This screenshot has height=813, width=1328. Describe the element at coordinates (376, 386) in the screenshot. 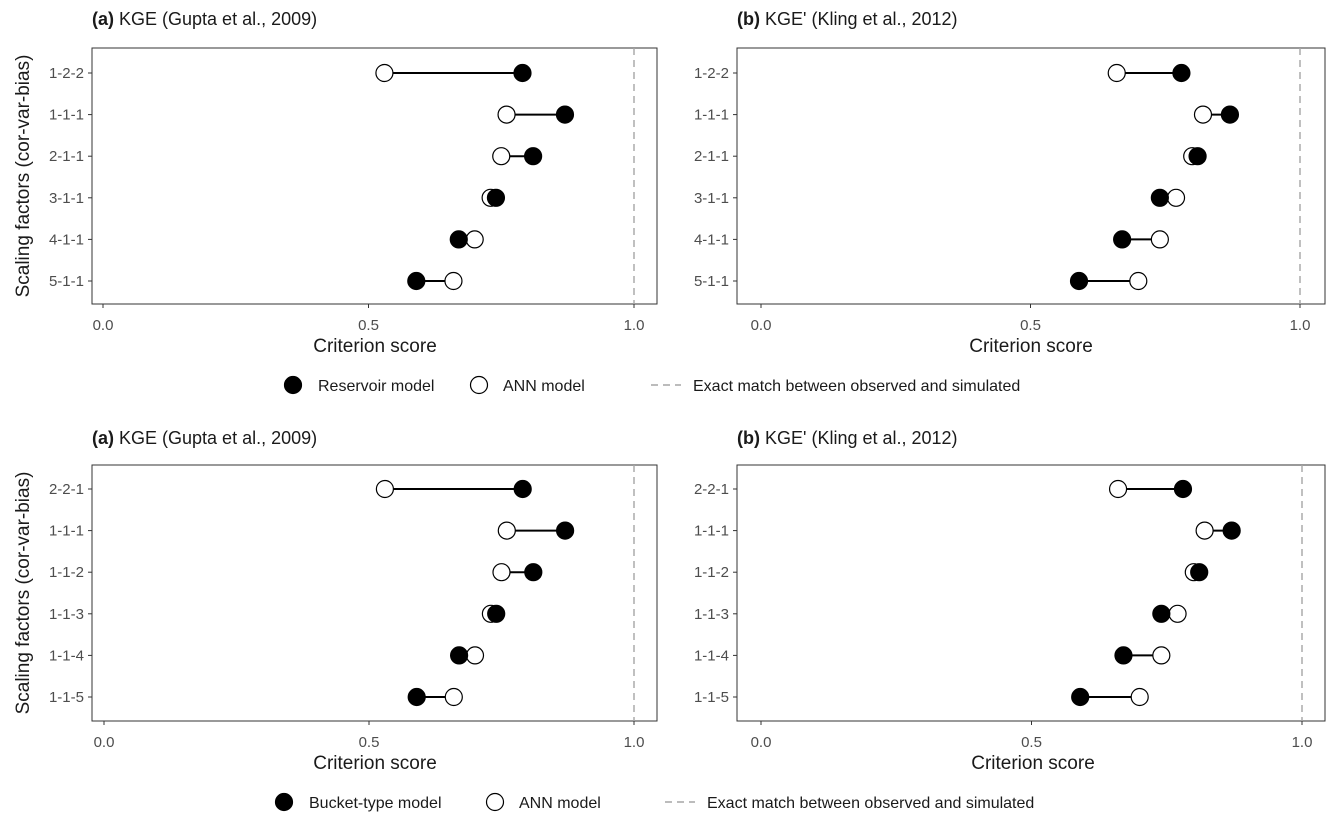

I see `legend-filled-label: Reservoir model` at that location.